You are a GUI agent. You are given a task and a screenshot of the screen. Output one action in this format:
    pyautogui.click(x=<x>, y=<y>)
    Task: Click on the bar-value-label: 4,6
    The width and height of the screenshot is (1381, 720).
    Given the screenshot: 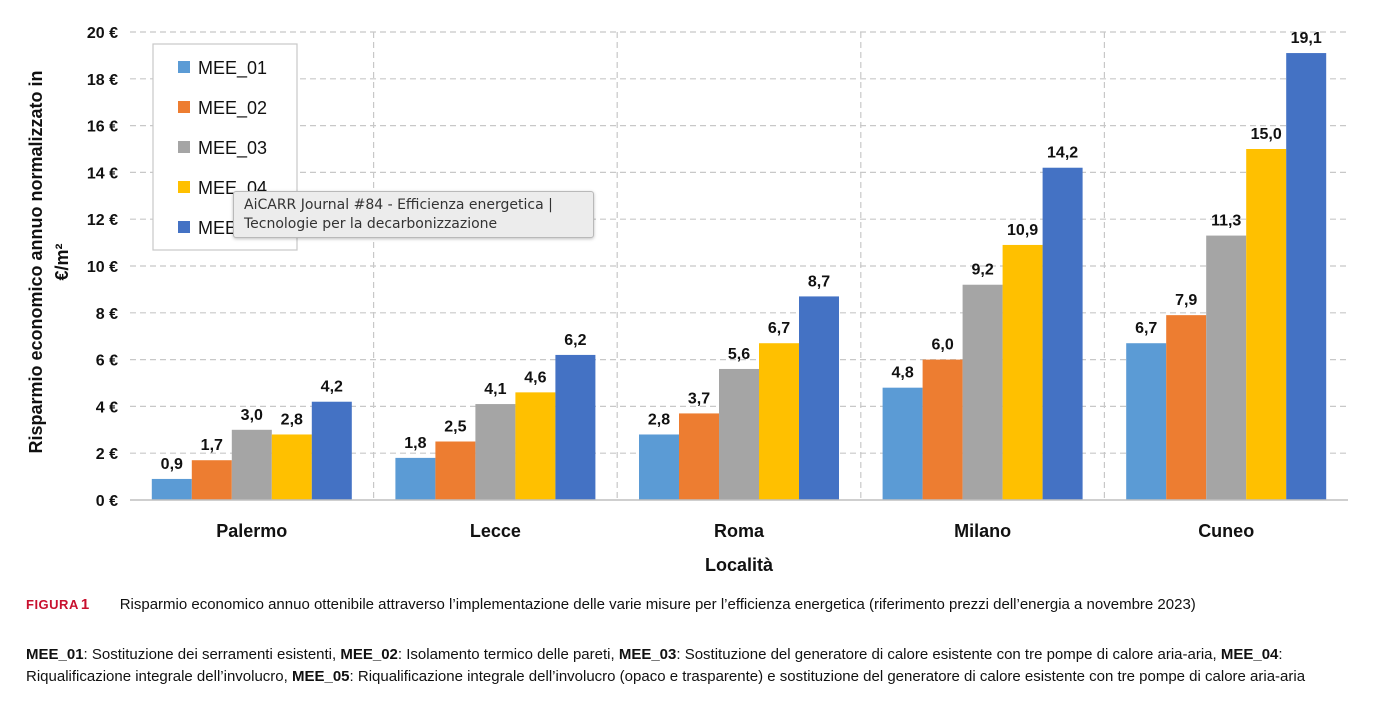 What is the action you would take?
    pyautogui.click(x=535, y=377)
    